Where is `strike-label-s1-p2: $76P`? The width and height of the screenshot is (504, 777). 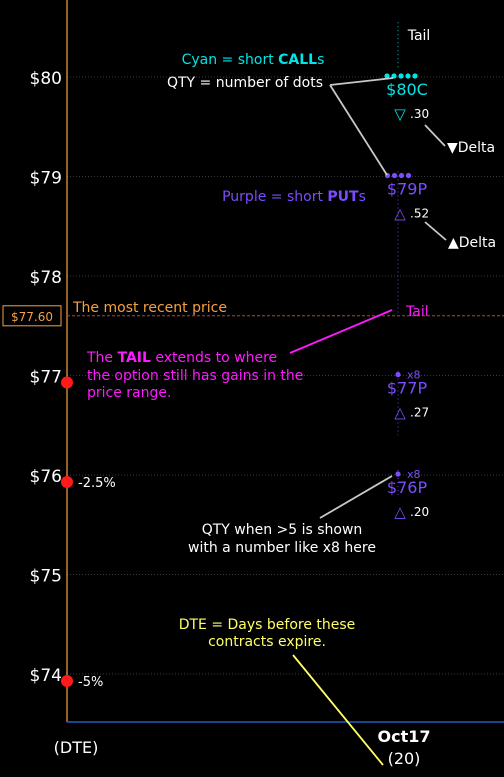
strike-label-s1-p2: $76P is located at coordinates (407, 487).